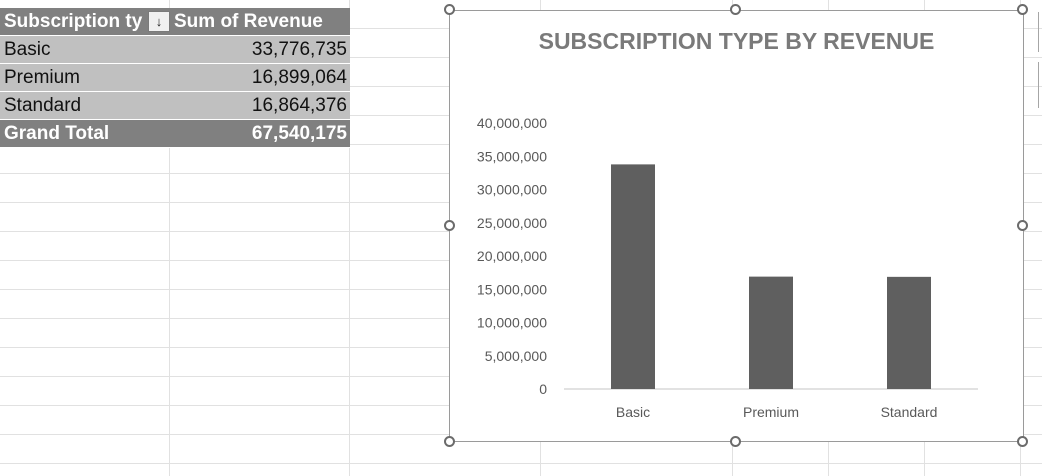 The image size is (1042, 476). What do you see at coordinates (449, 9) in the screenshot?
I see `resize-handle-top-left` at bounding box center [449, 9].